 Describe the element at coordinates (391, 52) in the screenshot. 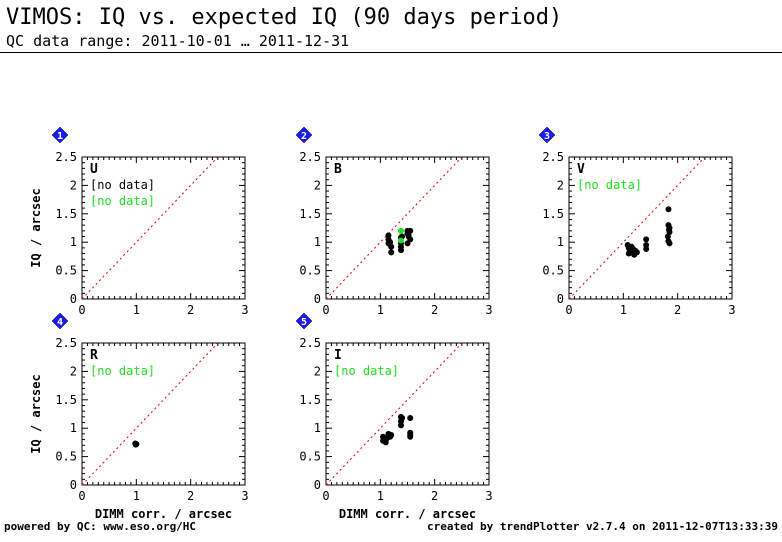

I see `header-divider` at that location.